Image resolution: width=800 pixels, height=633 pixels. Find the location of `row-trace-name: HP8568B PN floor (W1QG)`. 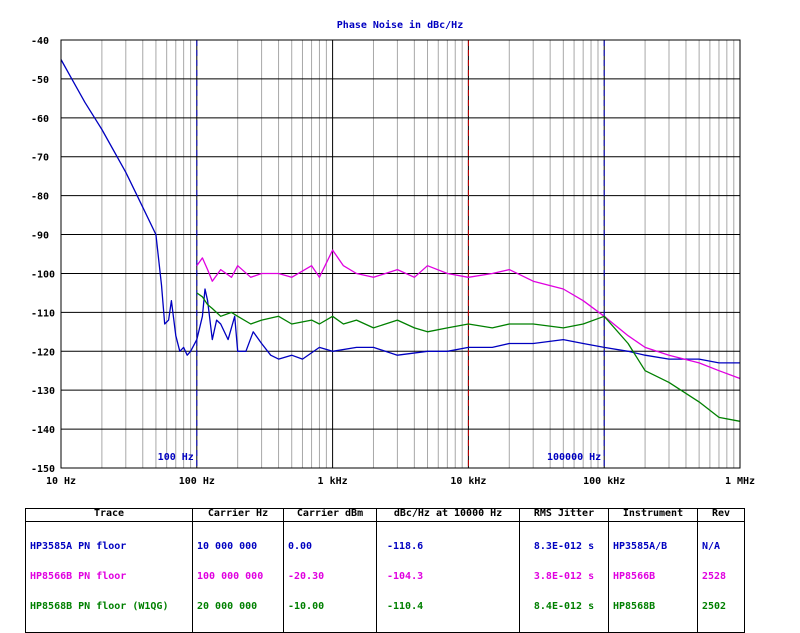

row-trace-name: HP8568B PN floor (W1QG) is located at coordinates (99, 606).